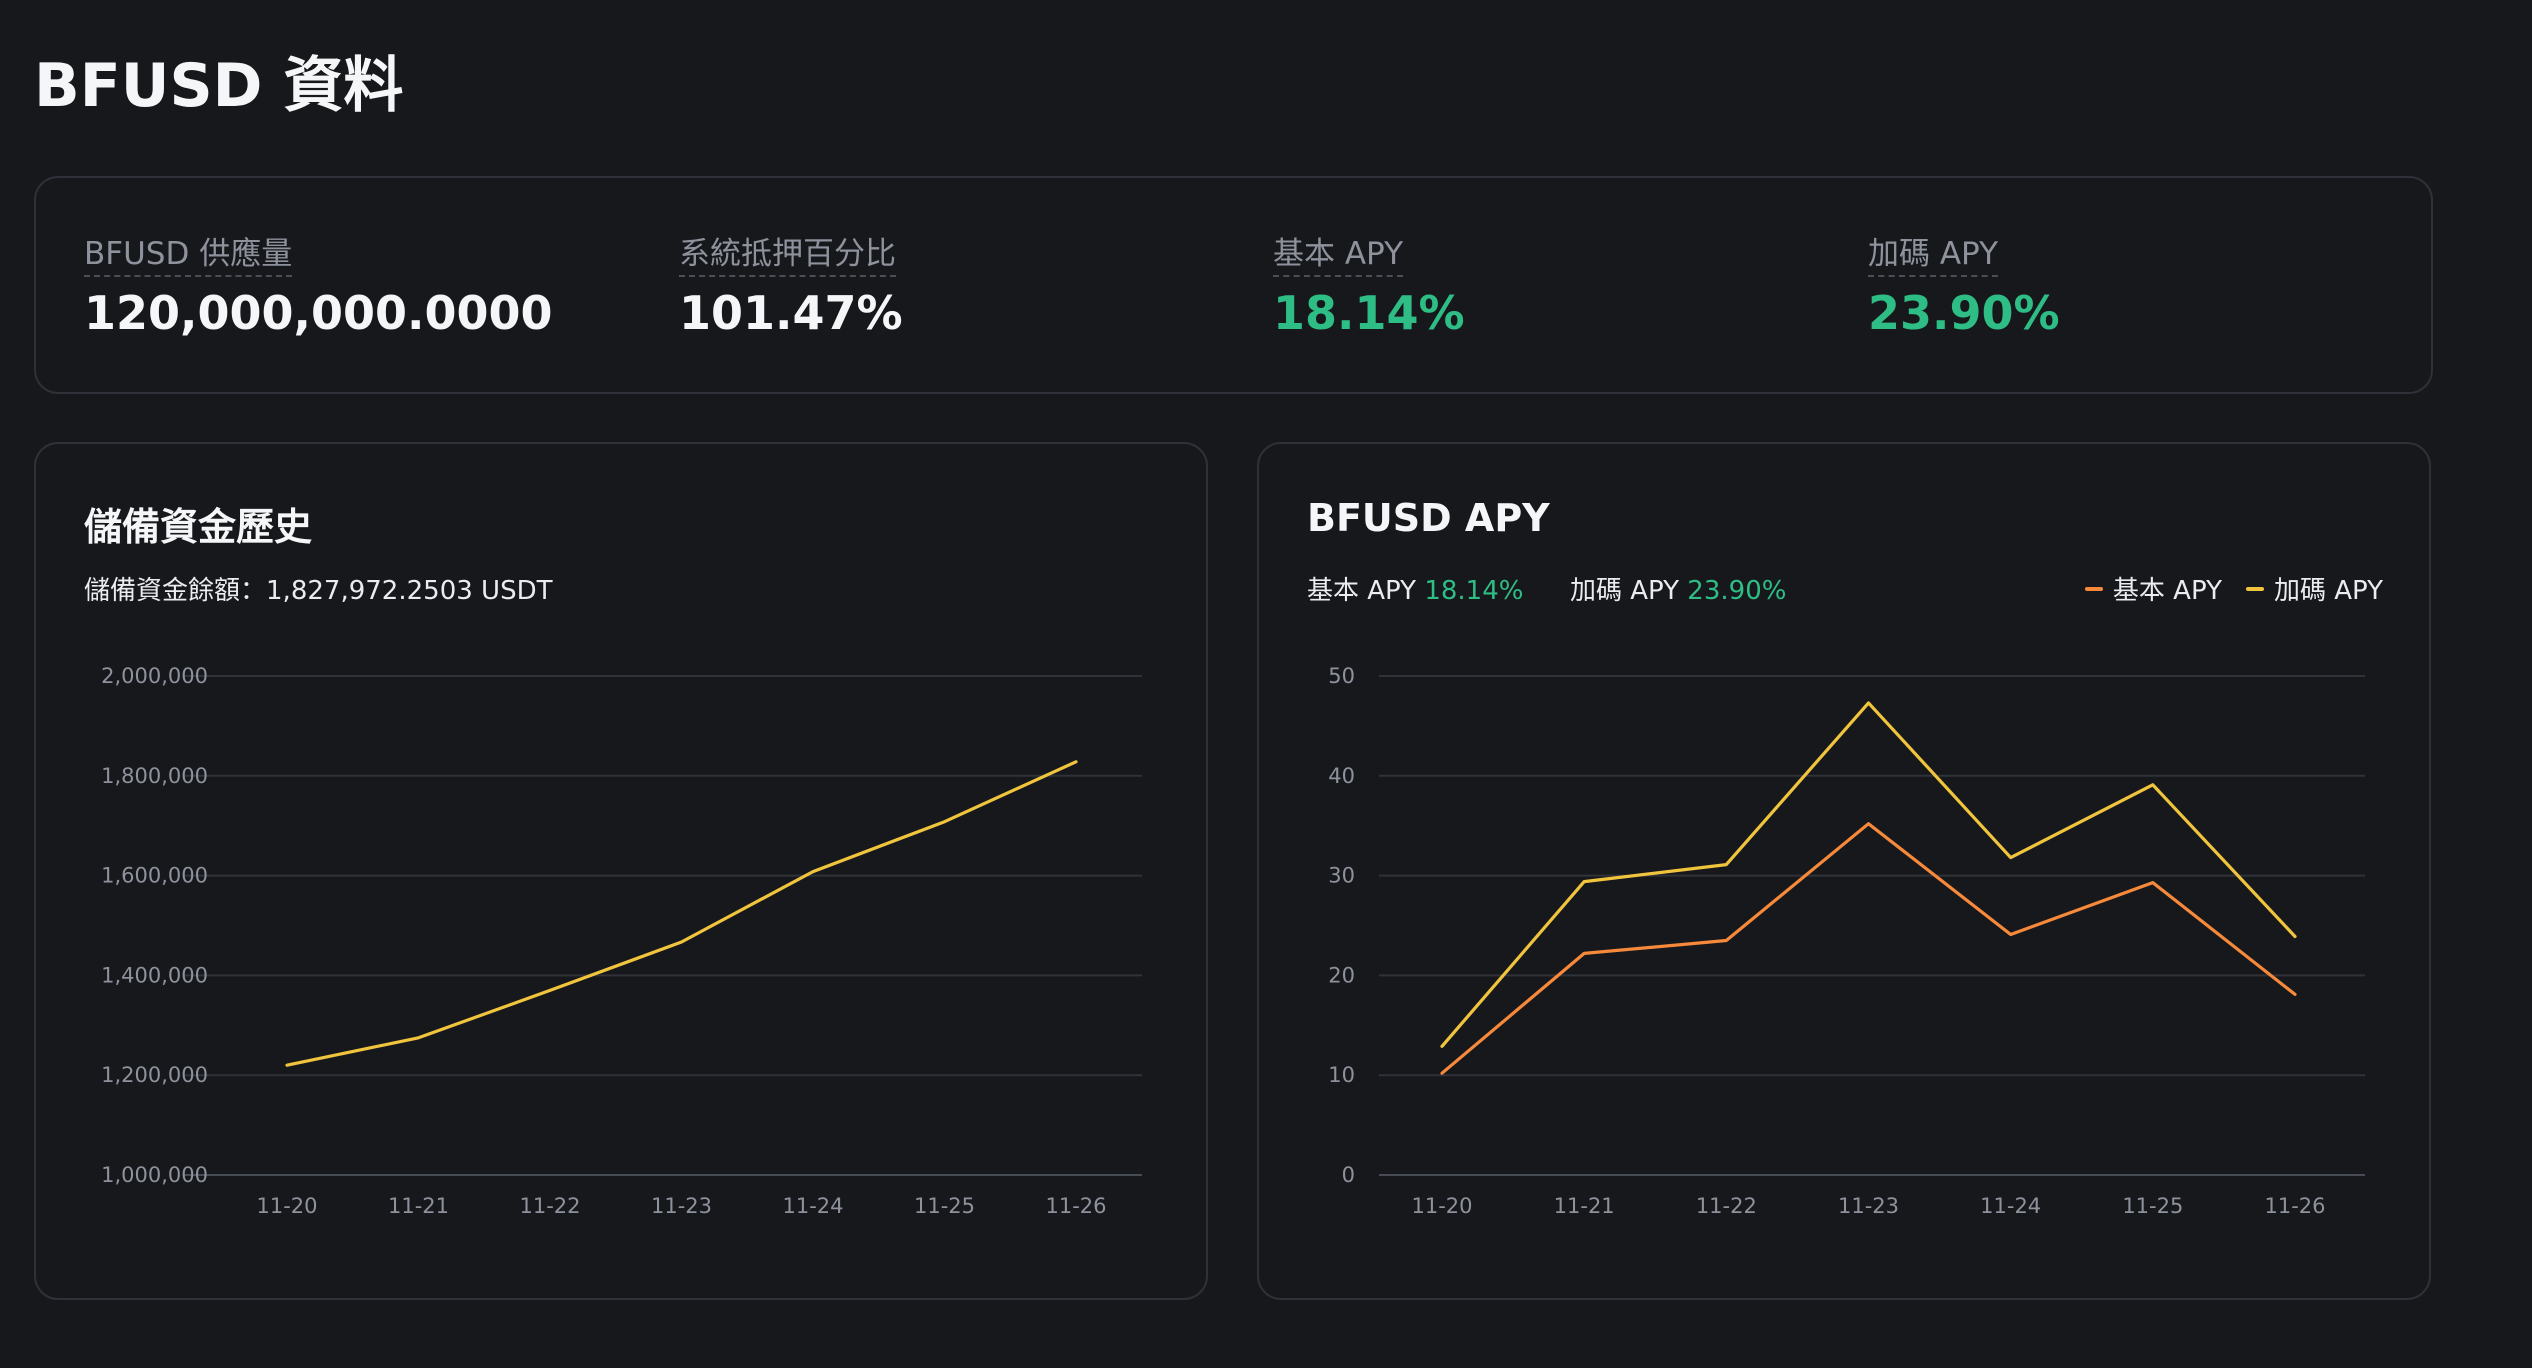 This screenshot has width=2532, height=1368. What do you see at coordinates (1964, 313) in the screenshot?
I see `stat-bonus-apy-value: 23.90%` at bounding box center [1964, 313].